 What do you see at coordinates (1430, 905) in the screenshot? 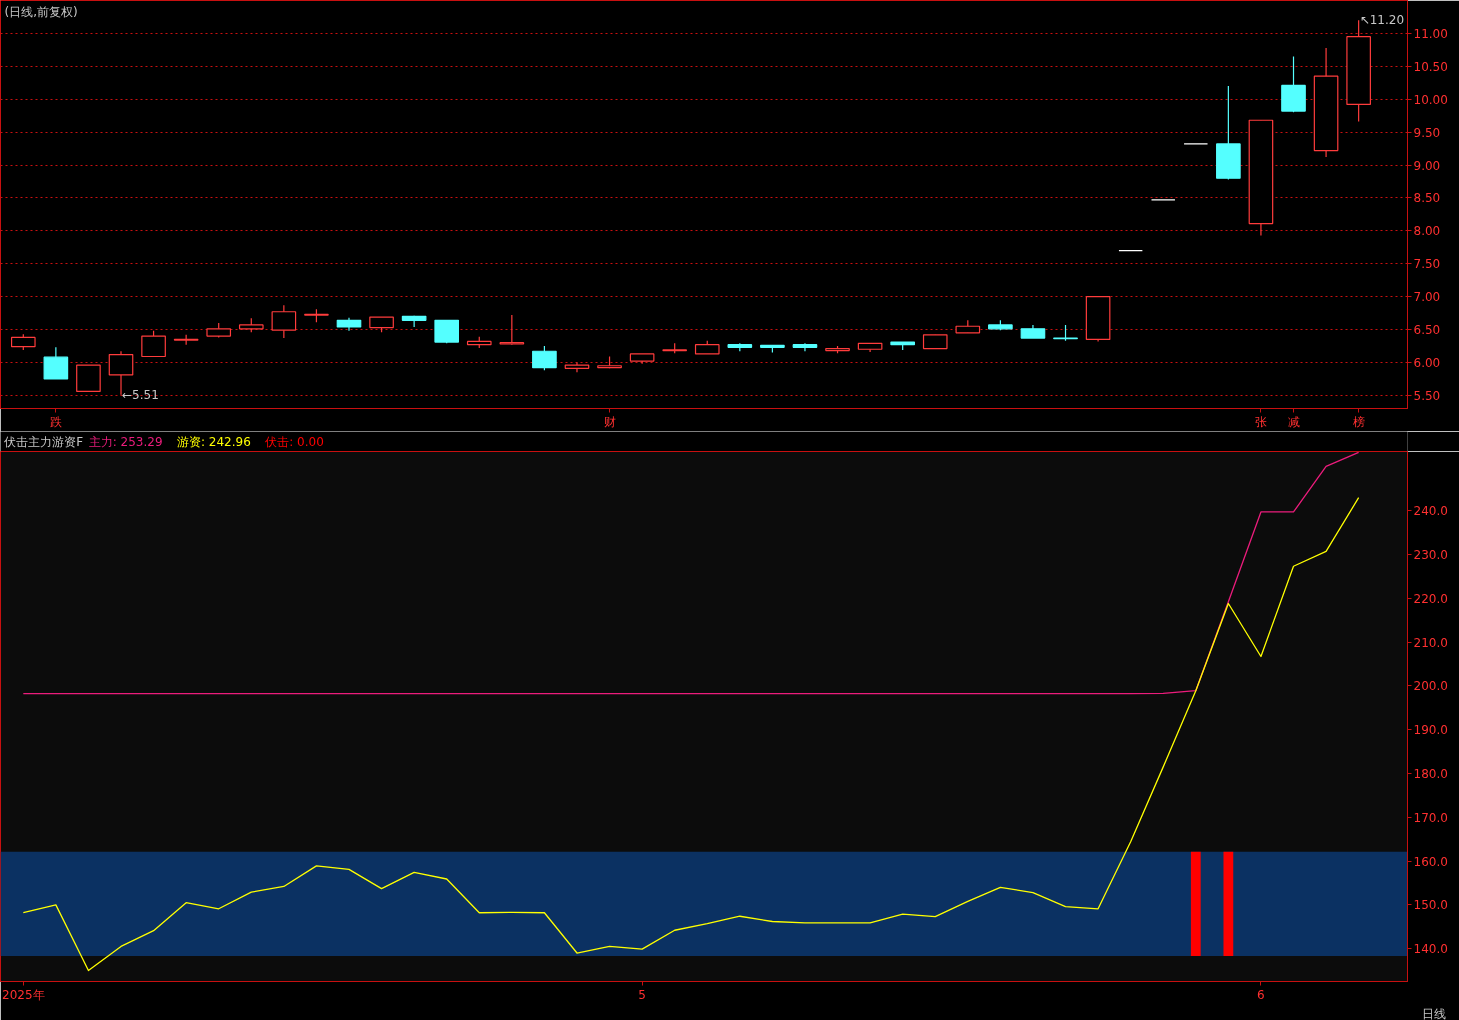
I see `y-tick-label: 150.0` at bounding box center [1430, 905].